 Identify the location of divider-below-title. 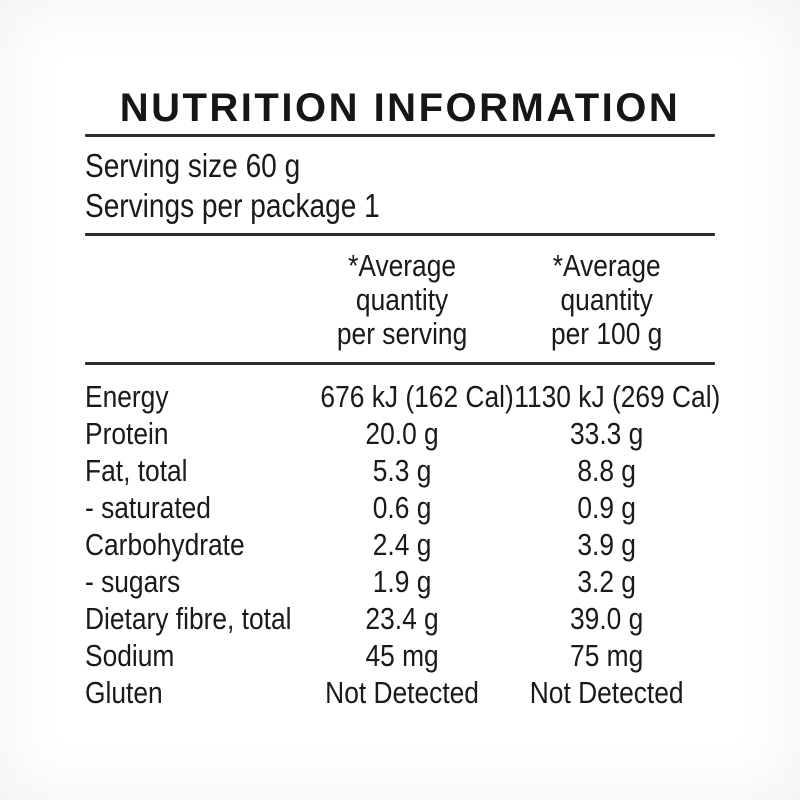
(400, 135).